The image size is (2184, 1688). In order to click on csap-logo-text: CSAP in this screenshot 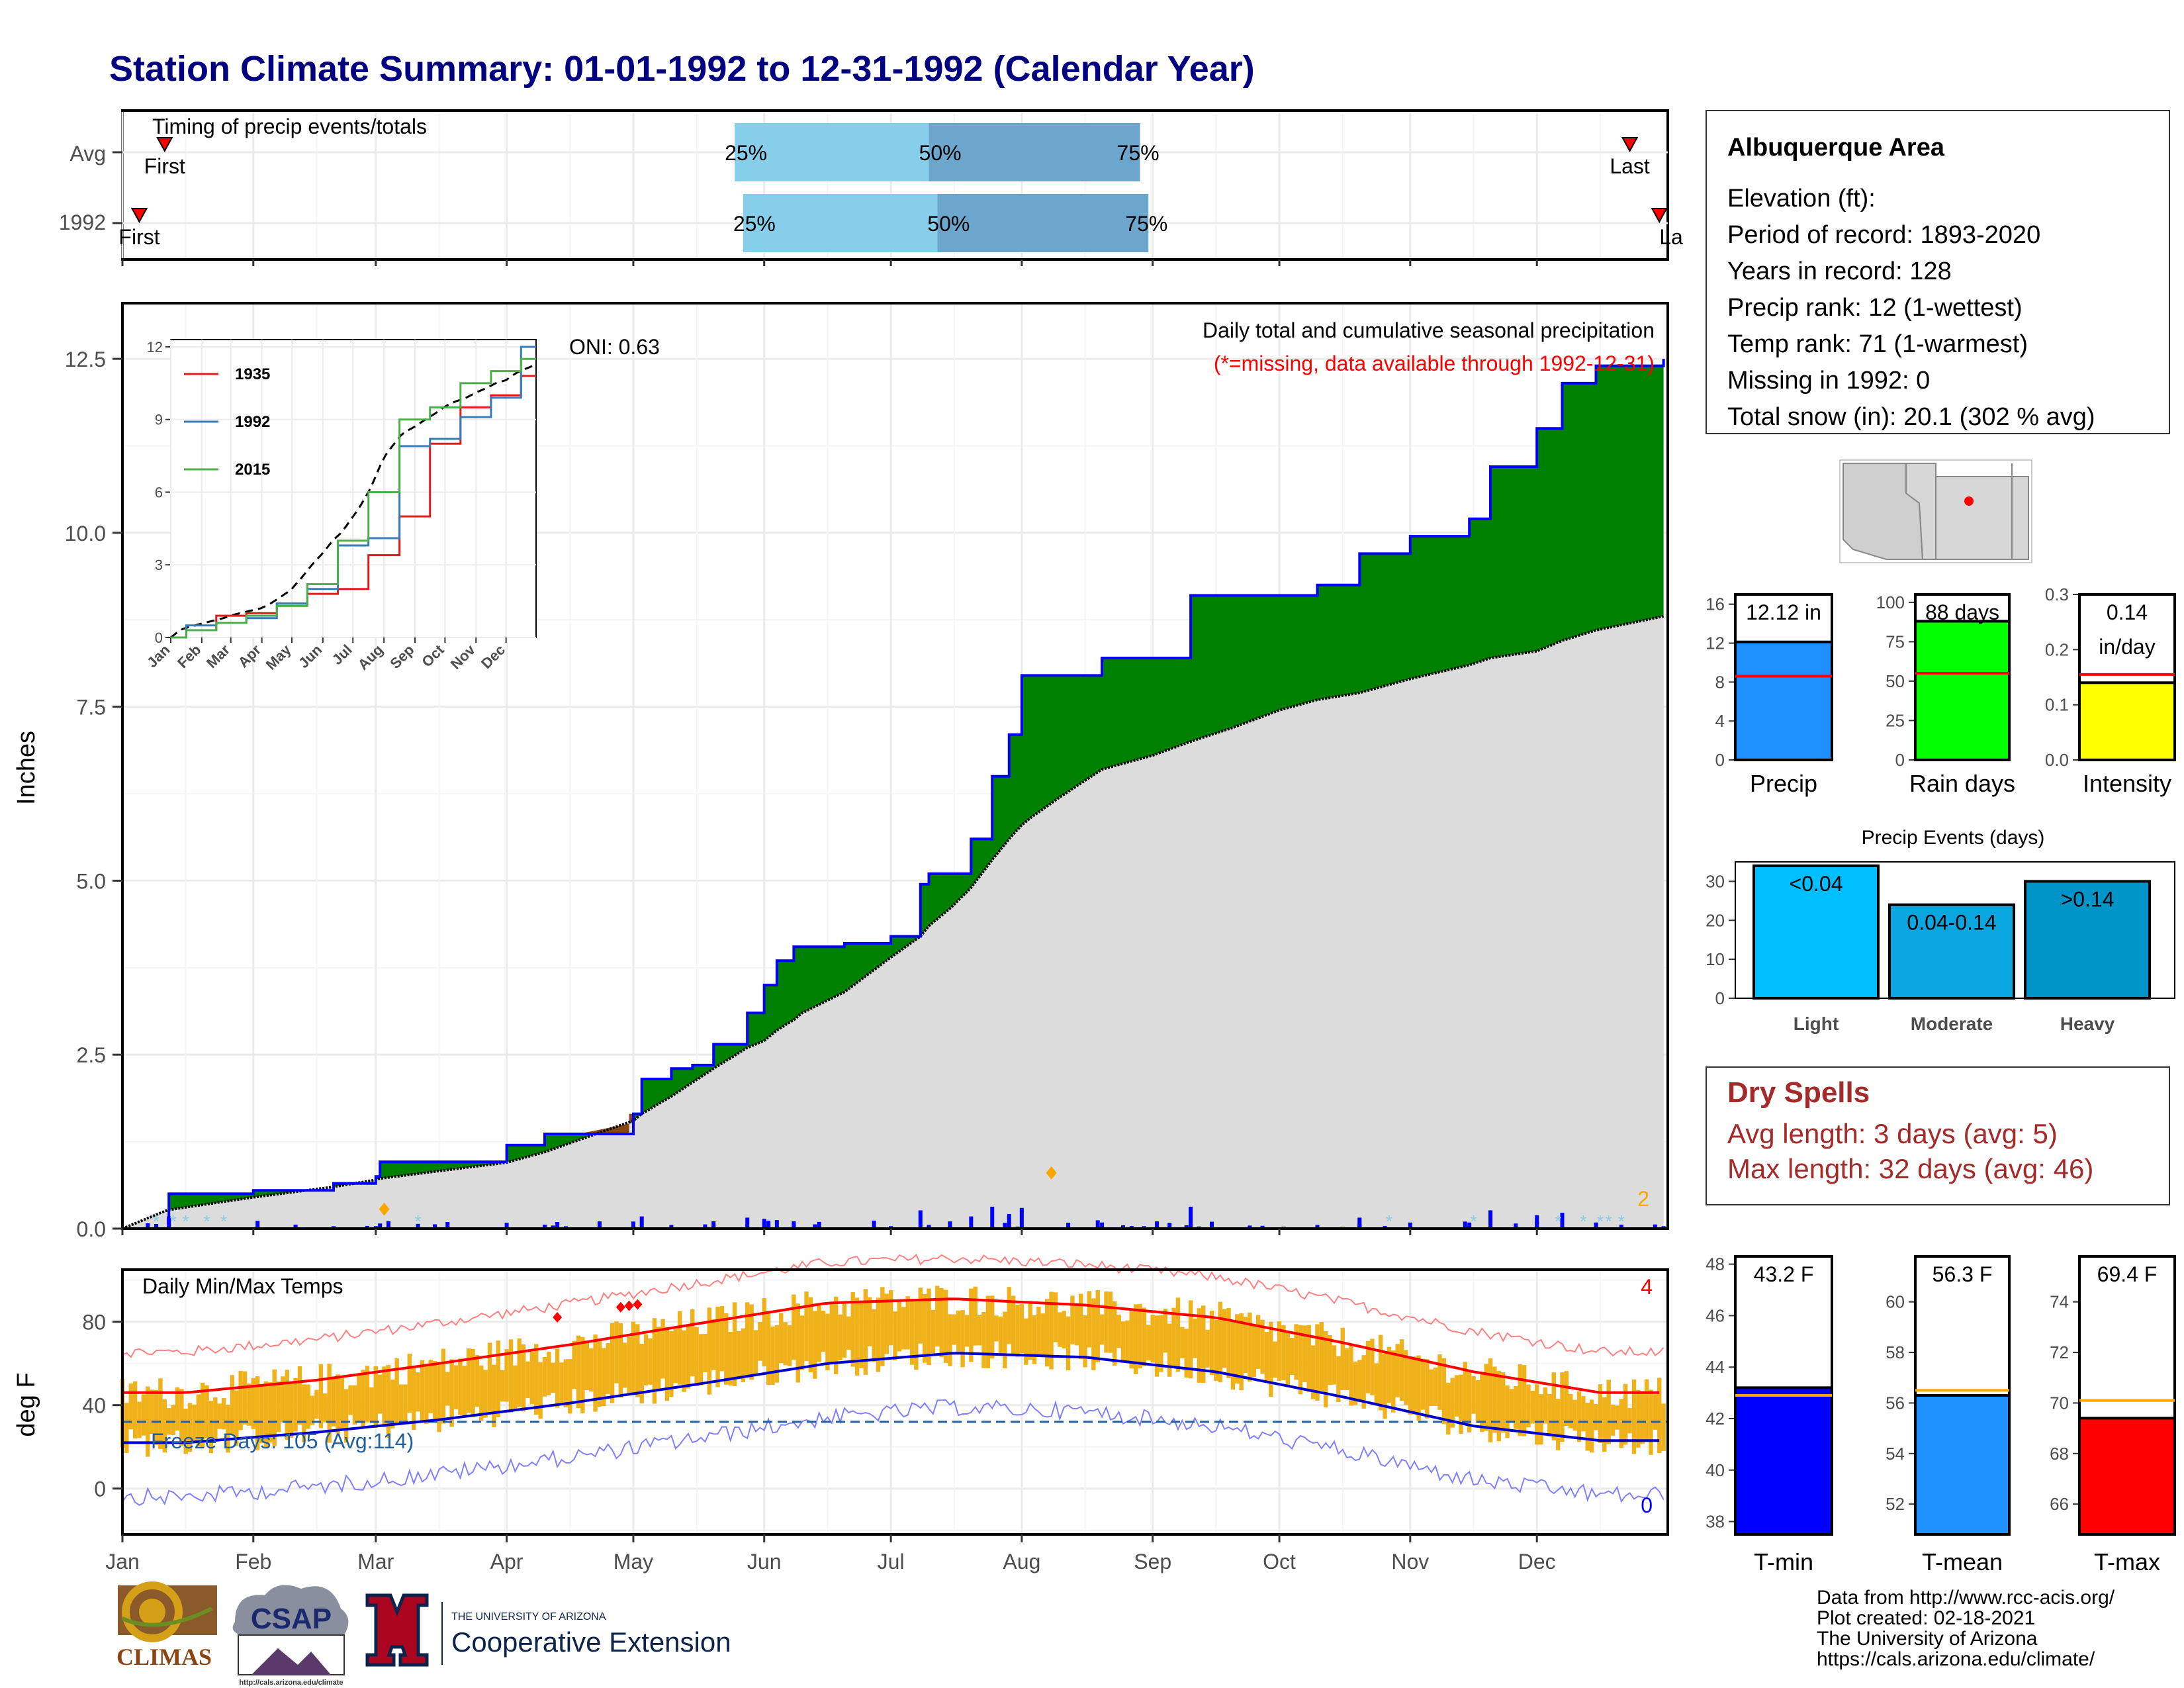, I will do `click(291, 1619)`.